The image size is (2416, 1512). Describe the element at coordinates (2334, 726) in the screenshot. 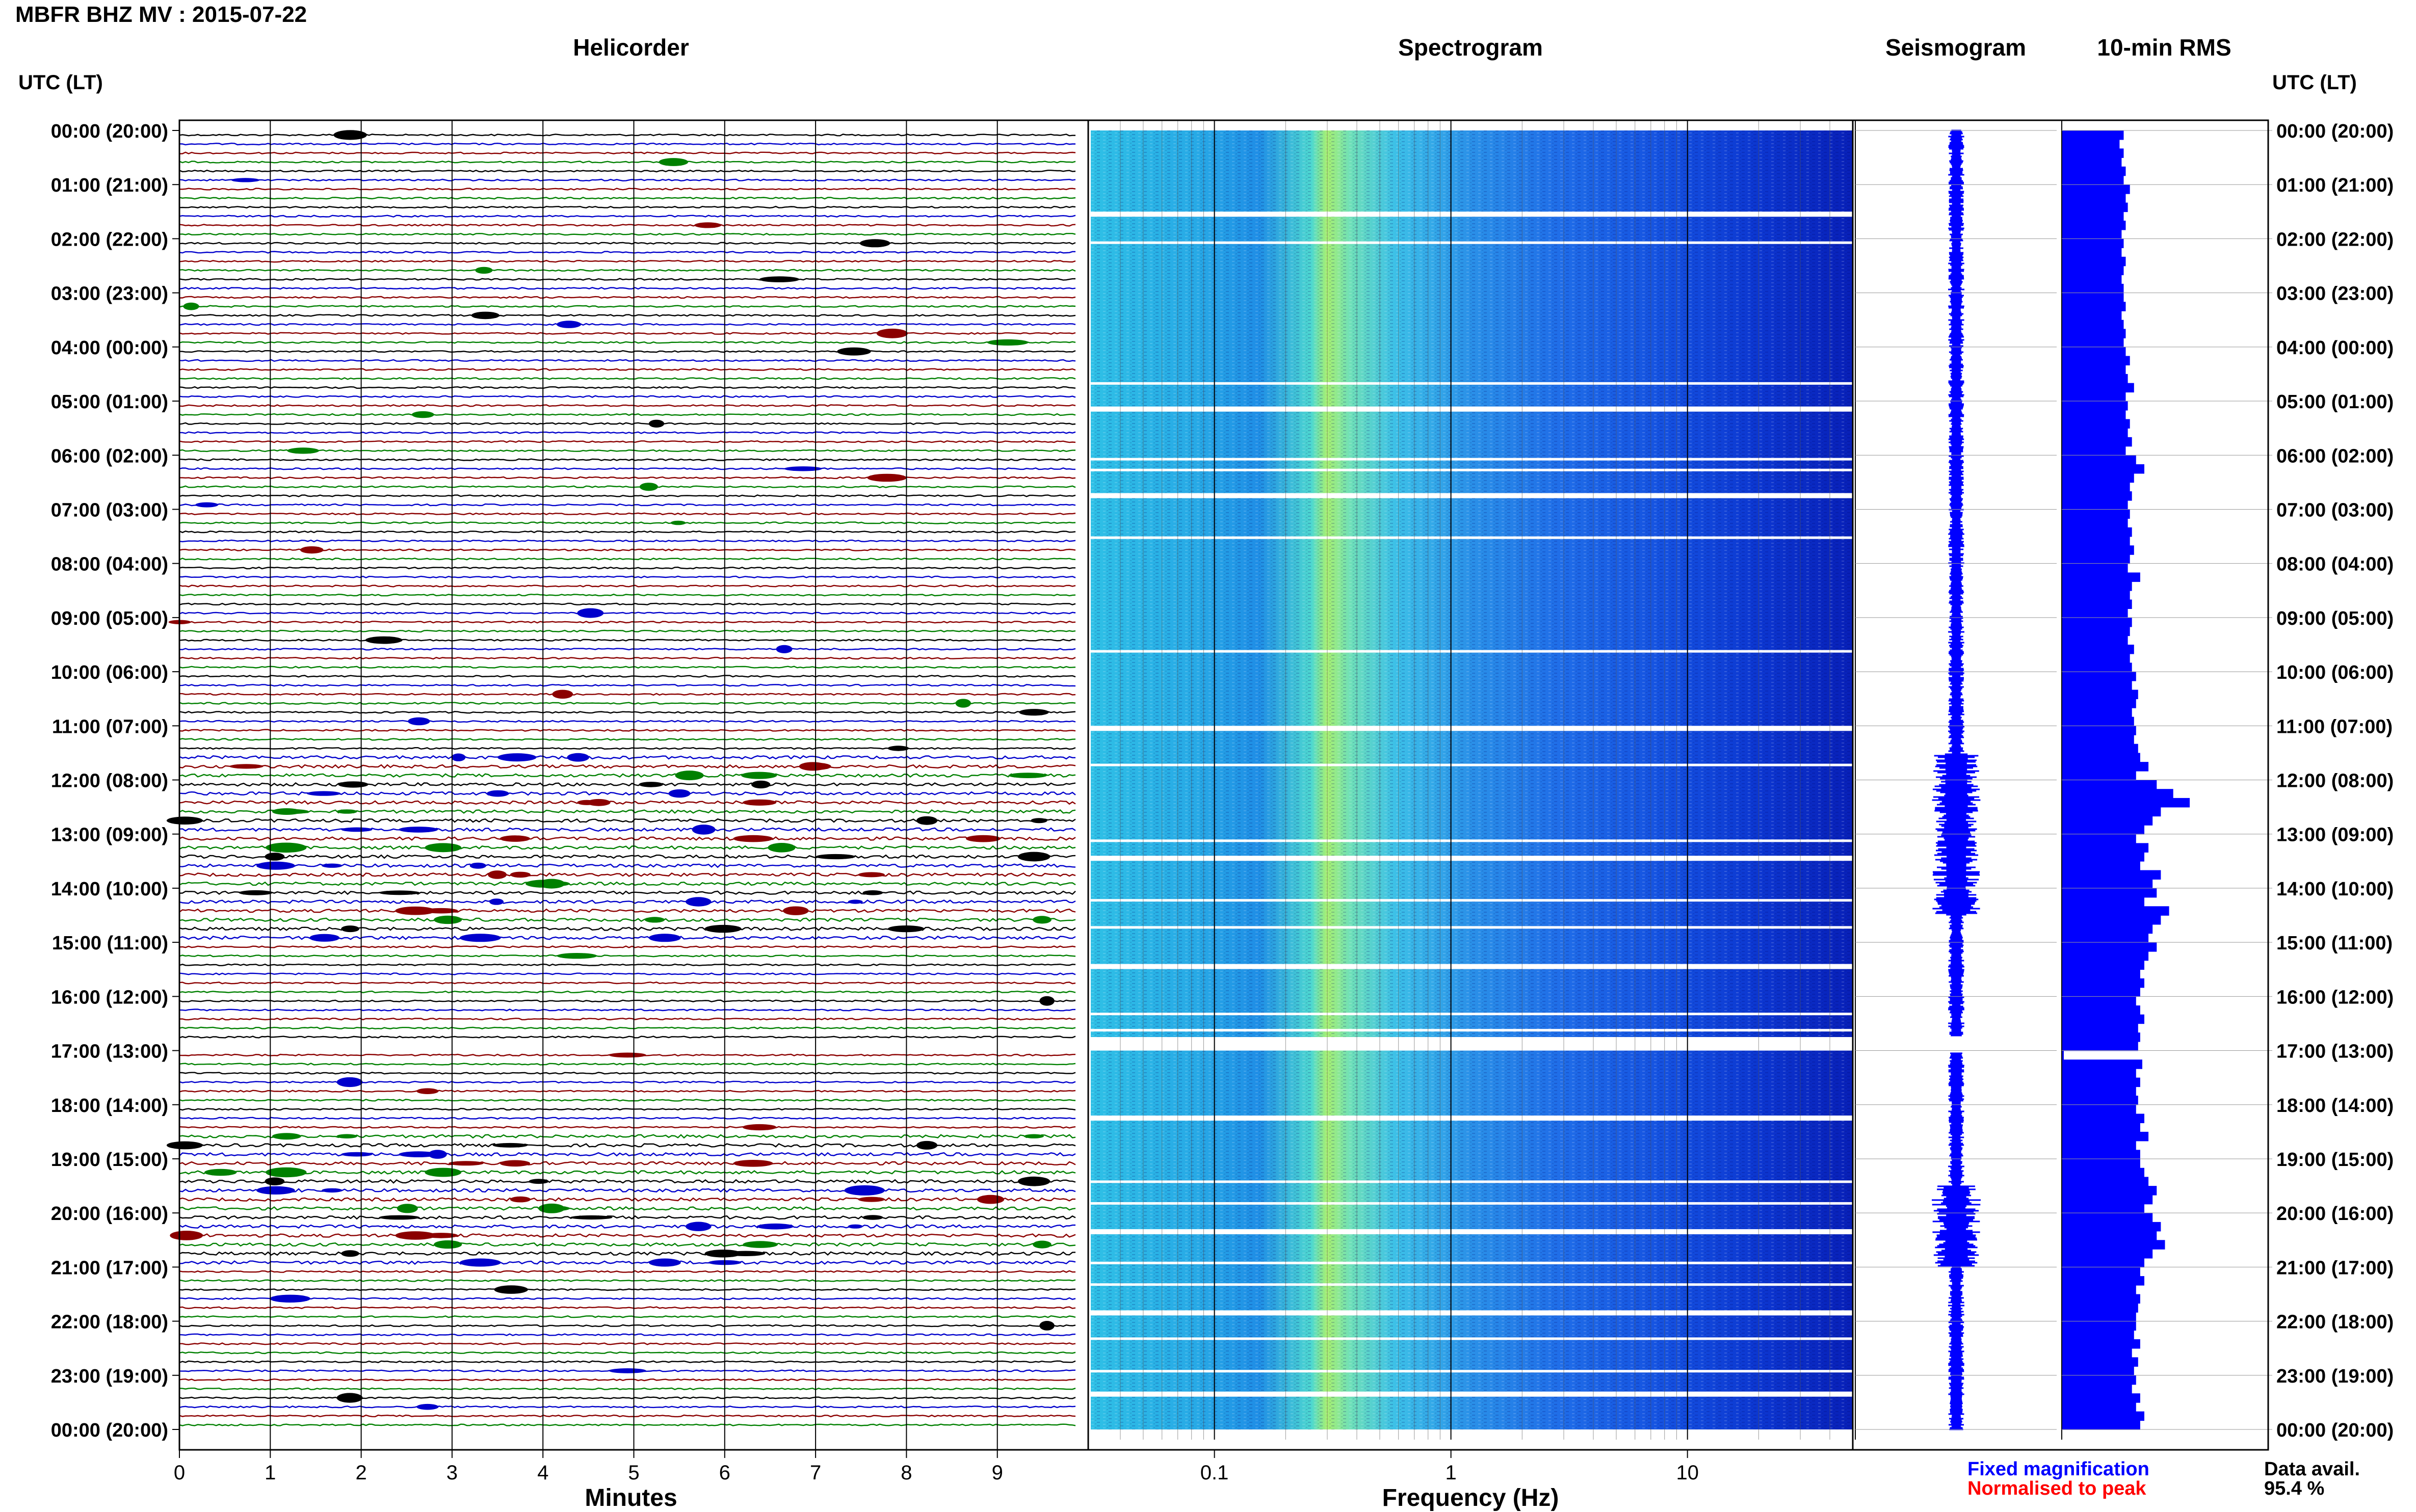

I see `time-label-right: 11:00 (07:00)` at that location.